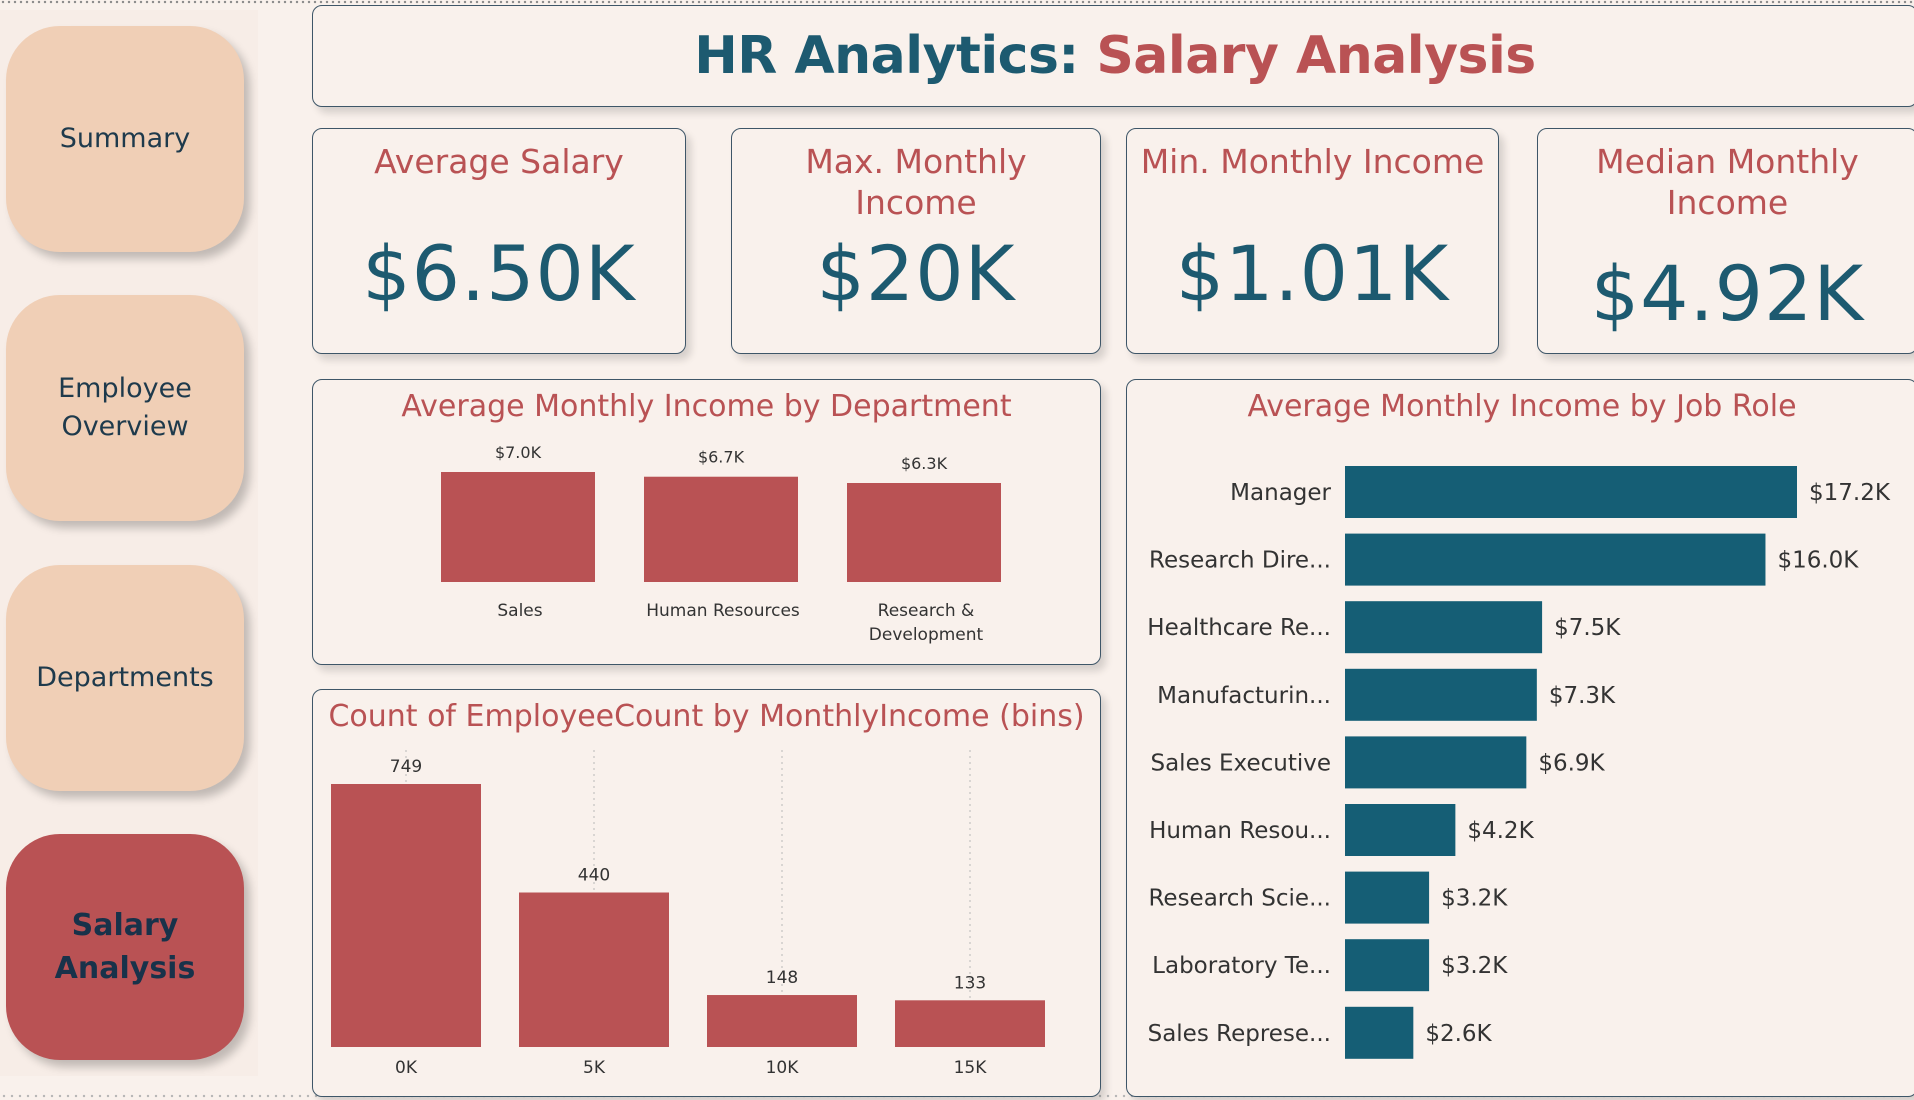  Describe the element at coordinates (594, 1068) in the screenshot. I see `histogram-category-label: 5K` at that location.